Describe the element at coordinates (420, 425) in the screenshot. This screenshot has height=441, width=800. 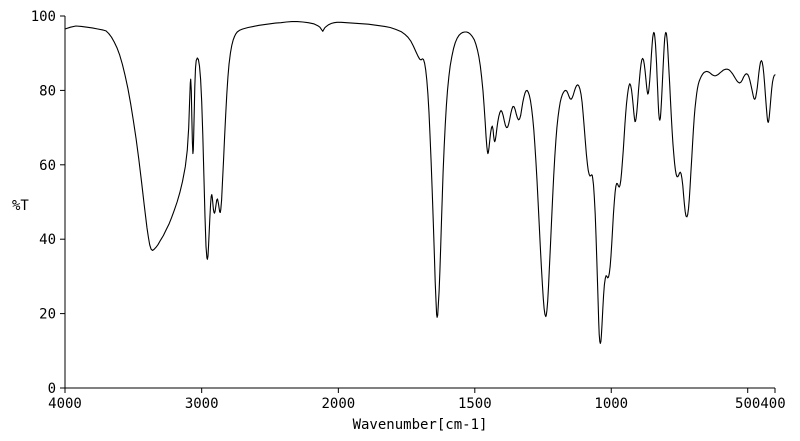
I see `x-axis-label: Wavenumber[cm-1]` at that location.